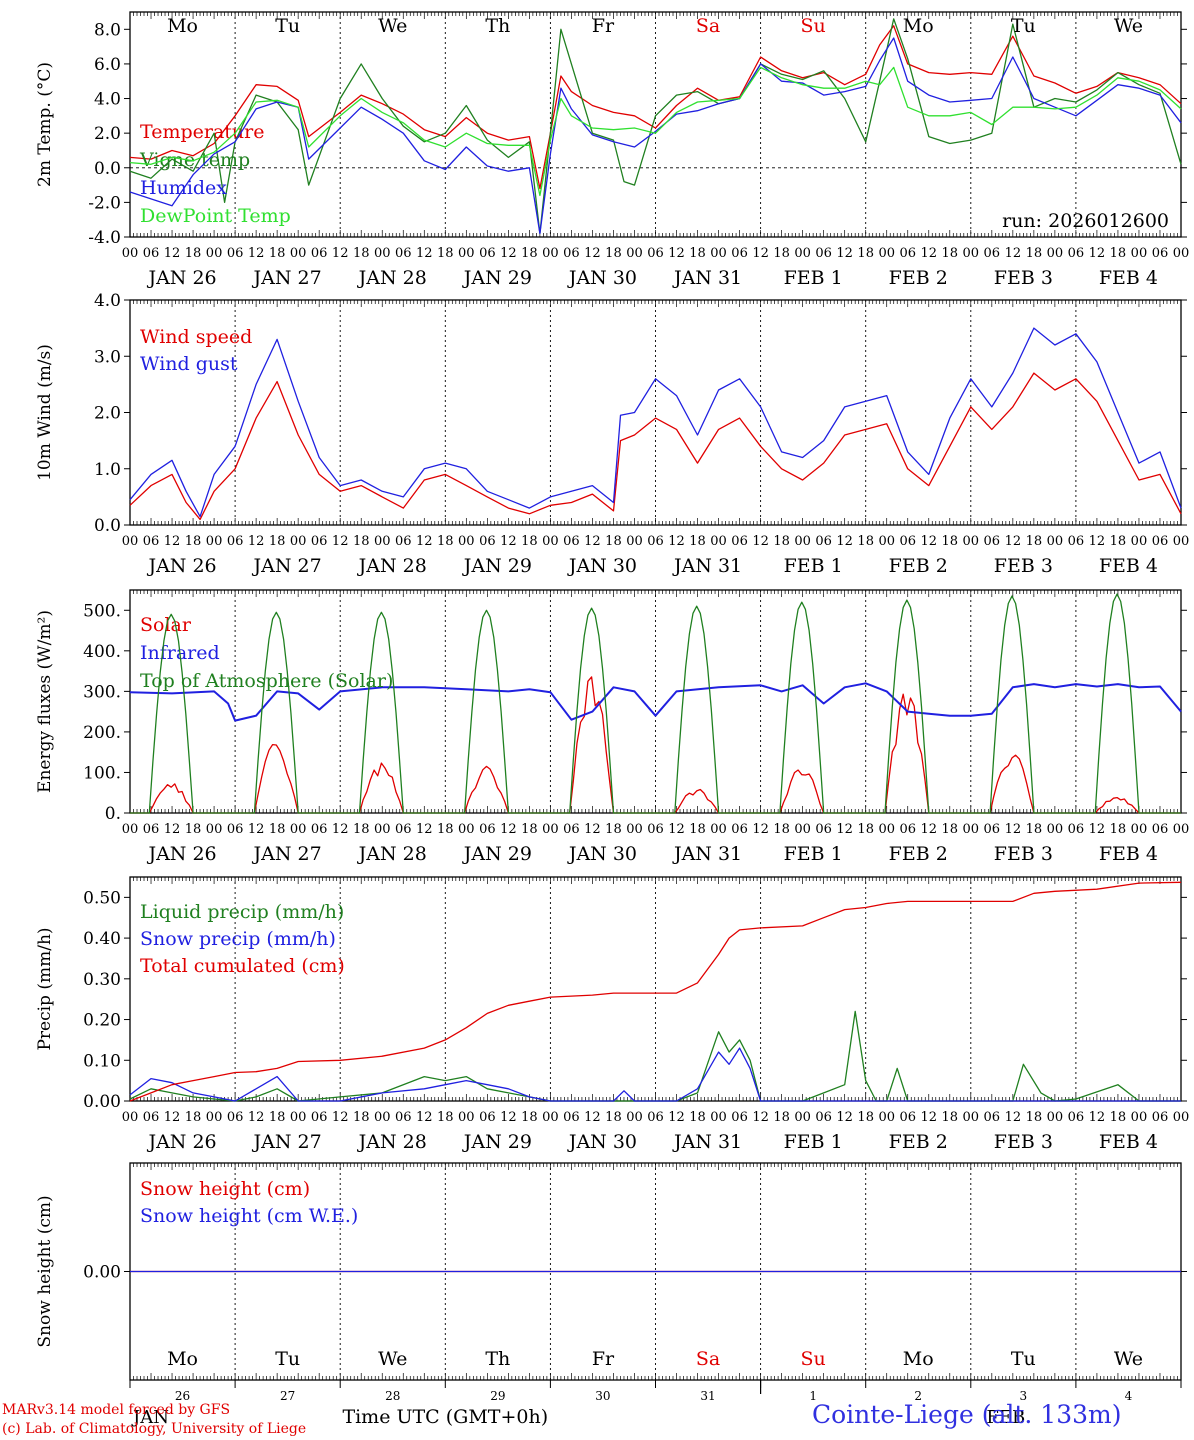 The image size is (1194, 1440). Describe the element at coordinates (287, 854) in the screenshot. I see `date-label: JAN 27` at that location.